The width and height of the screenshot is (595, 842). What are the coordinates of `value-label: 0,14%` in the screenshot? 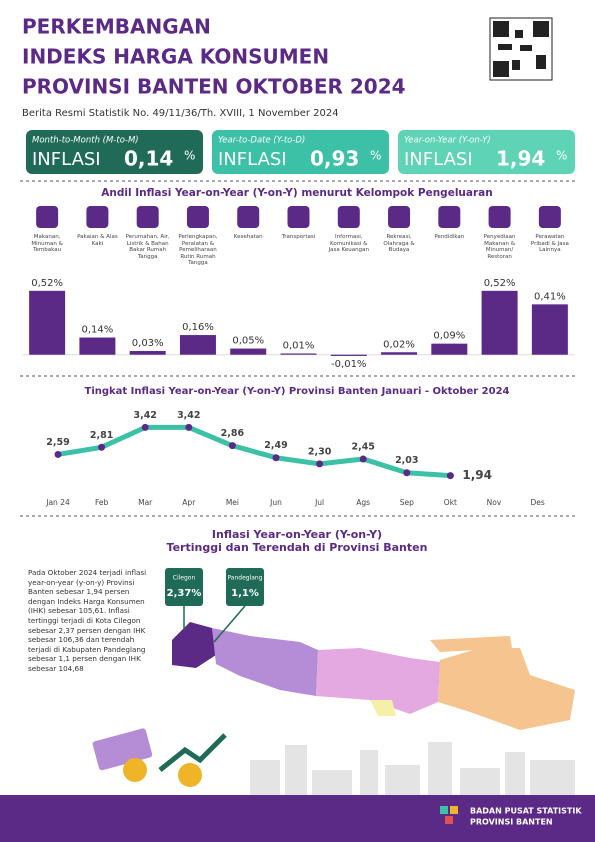 It's located at (98, 330).